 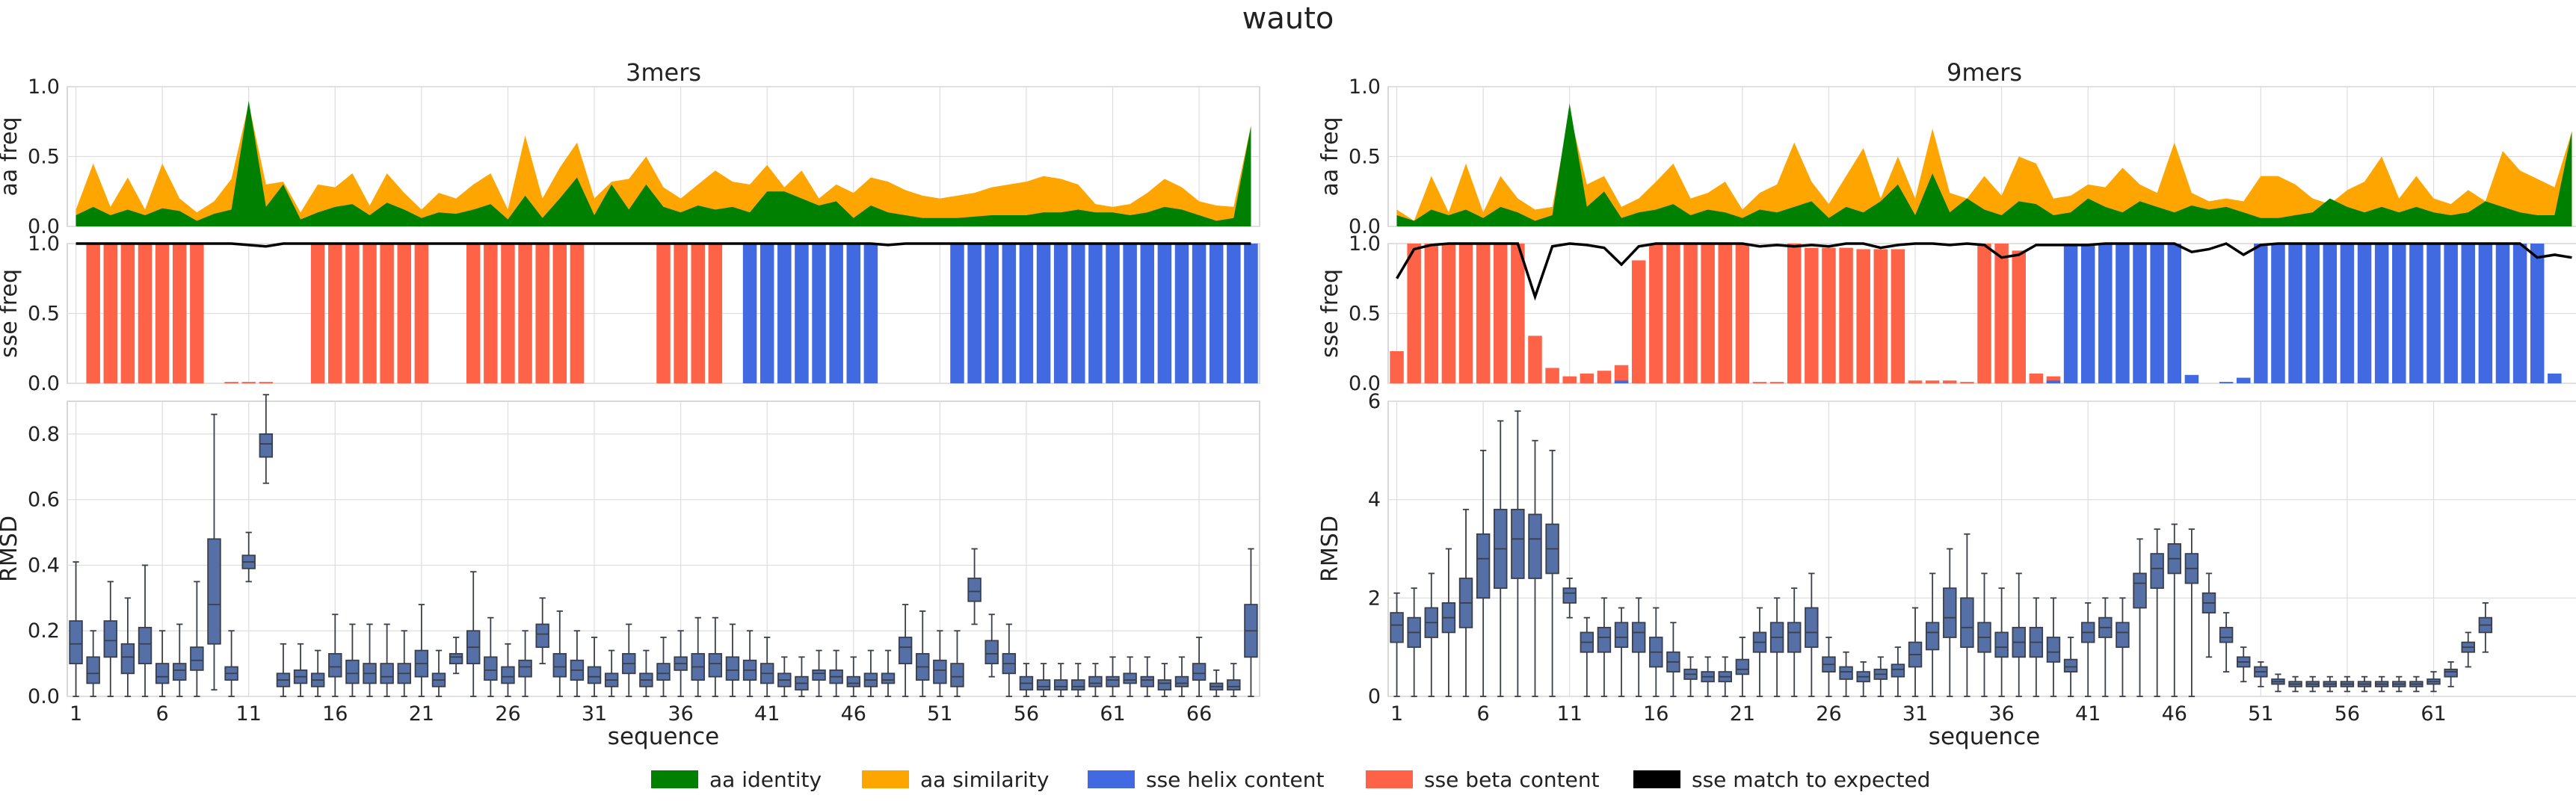 I want to click on aa-similarity-area, so click(x=663, y=164).